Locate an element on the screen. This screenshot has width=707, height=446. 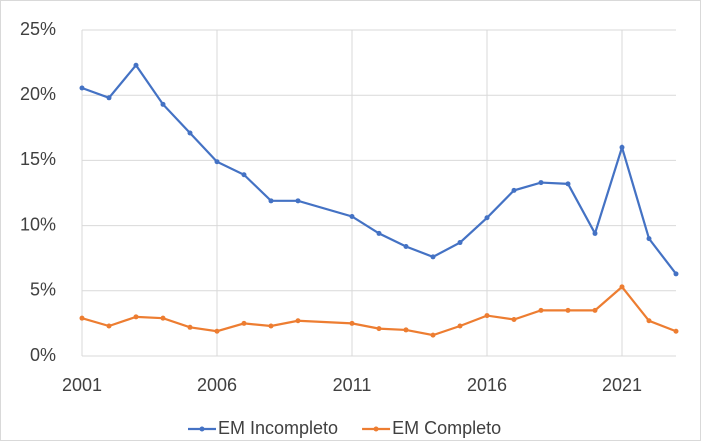
y-tick-label: 20% is located at coordinates (38, 94).